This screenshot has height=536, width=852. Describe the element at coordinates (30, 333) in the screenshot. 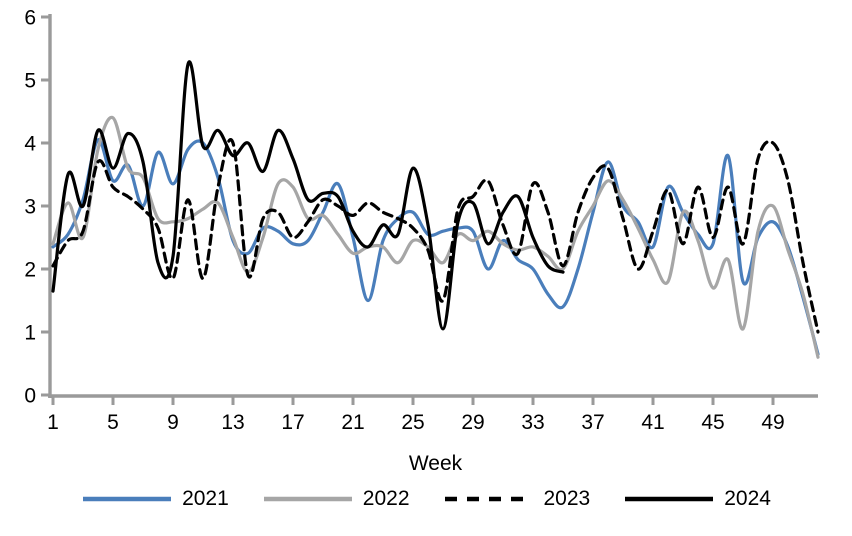

I see `y-tick-label: 1` at that location.